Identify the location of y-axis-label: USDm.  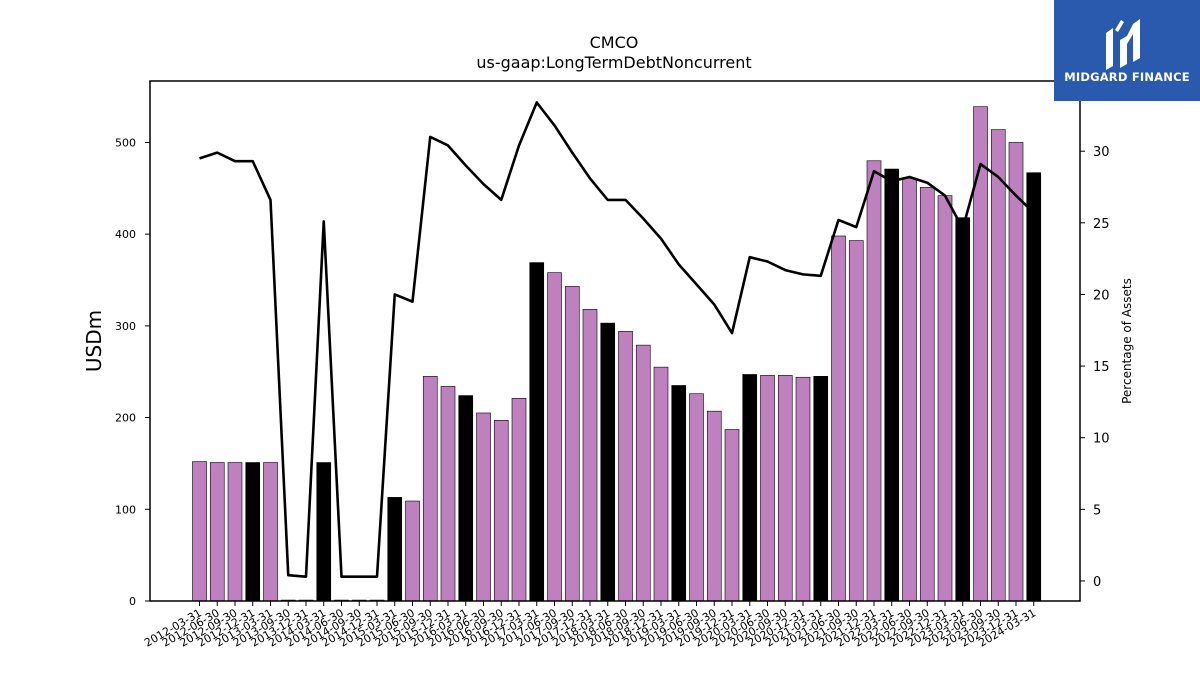
(94, 341).